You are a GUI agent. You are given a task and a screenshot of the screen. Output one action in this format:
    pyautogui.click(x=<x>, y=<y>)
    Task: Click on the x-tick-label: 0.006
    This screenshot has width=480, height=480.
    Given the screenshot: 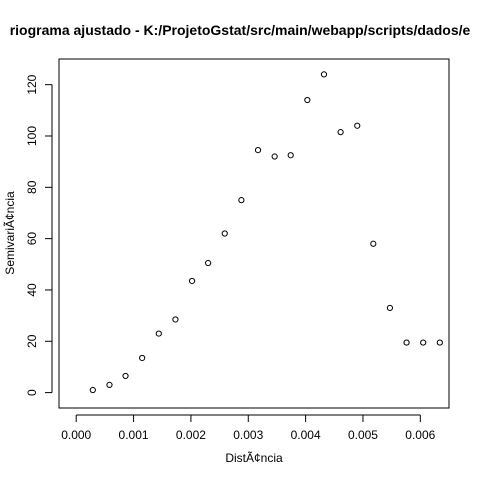 What is the action you would take?
    pyautogui.click(x=420, y=435)
    